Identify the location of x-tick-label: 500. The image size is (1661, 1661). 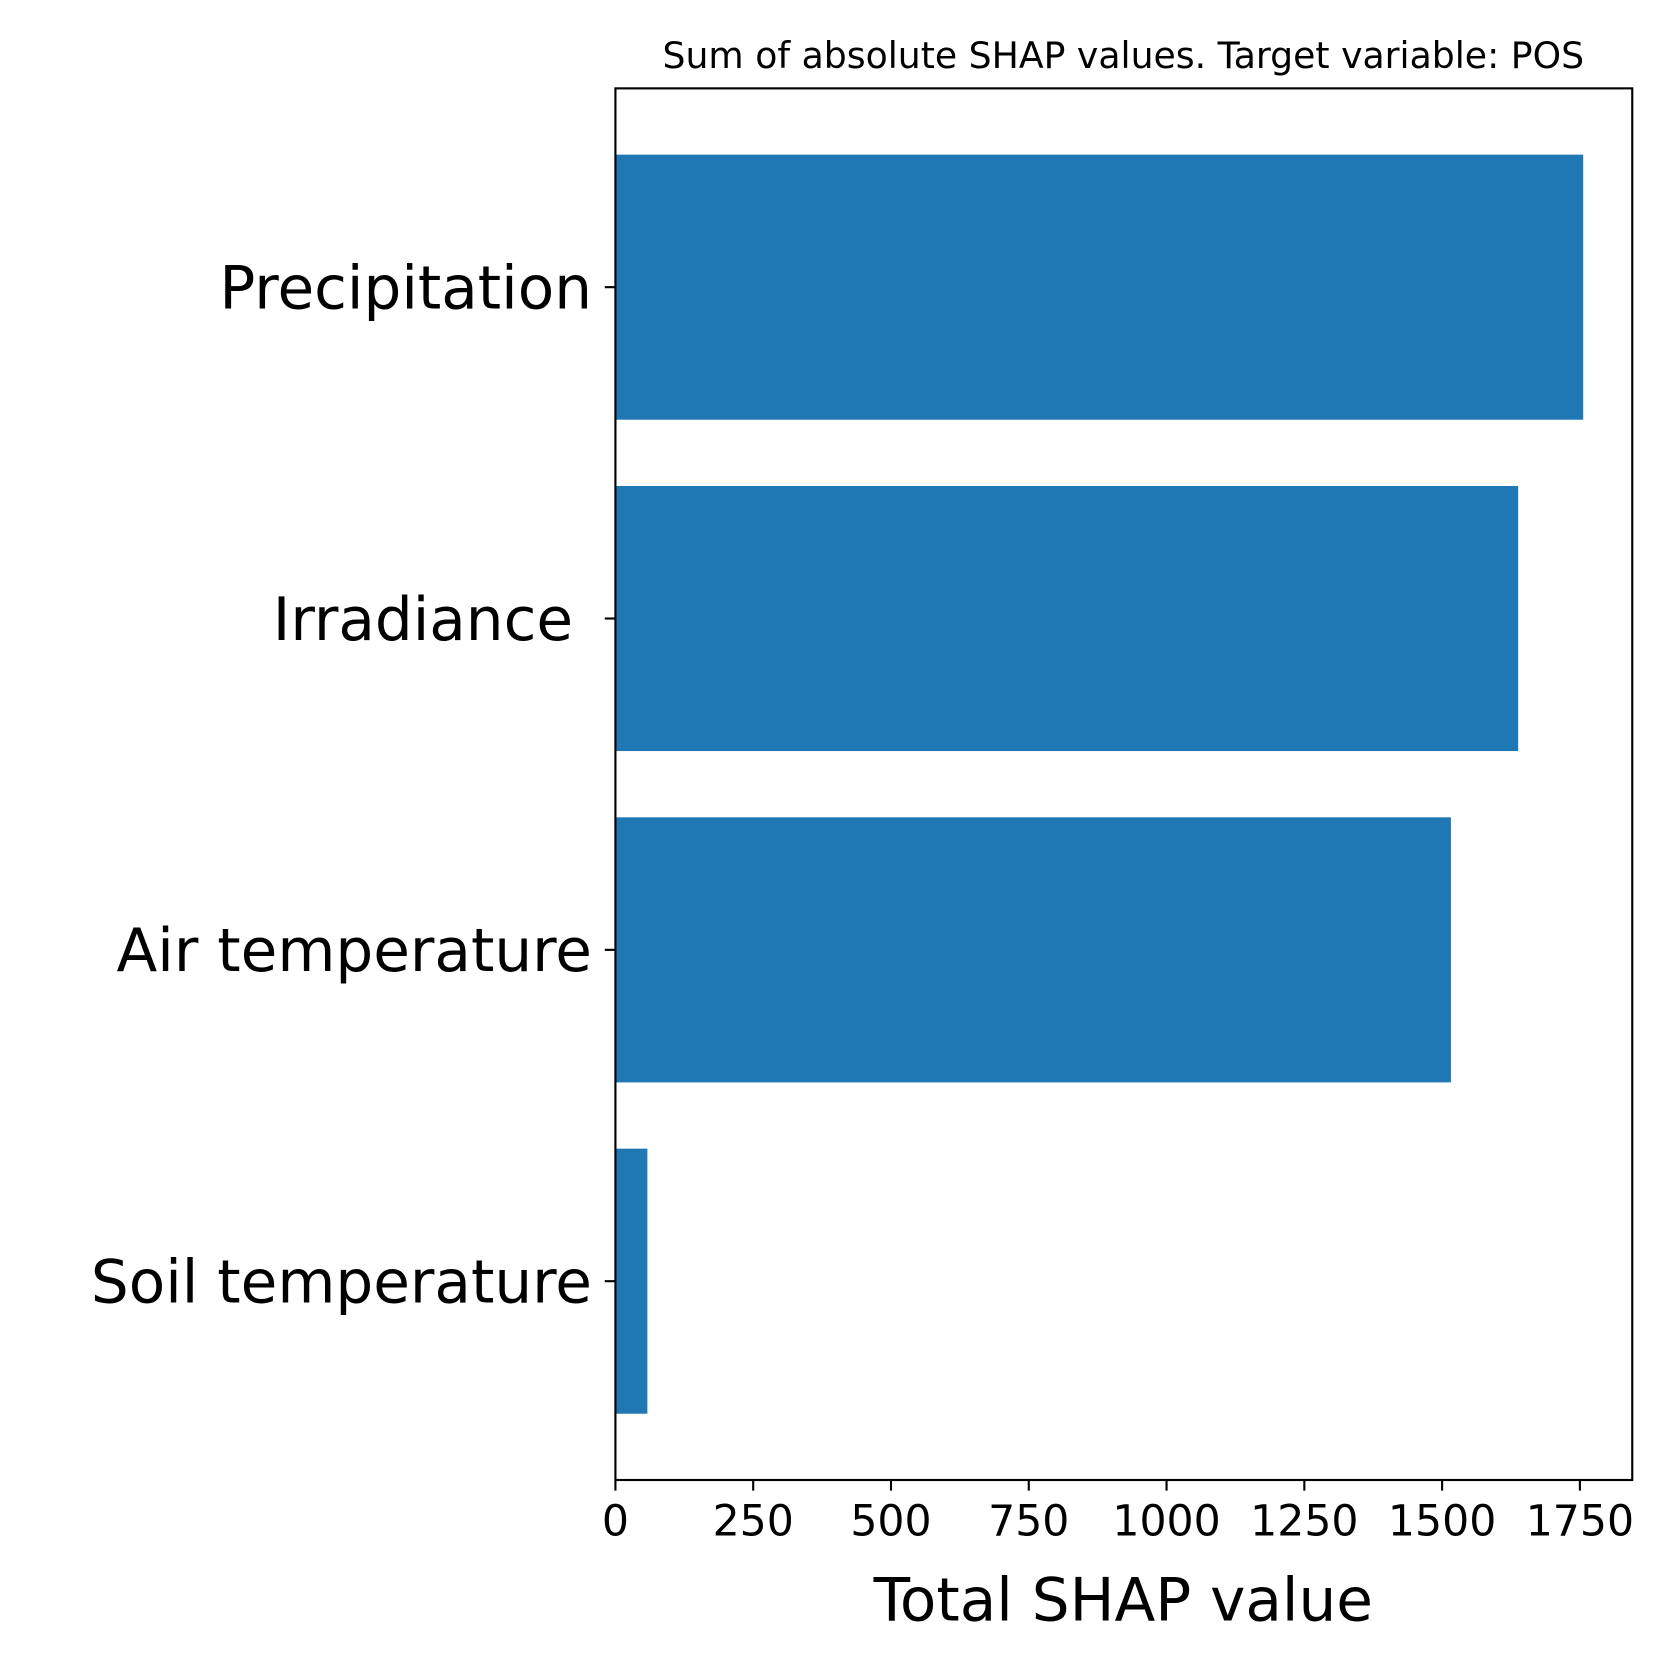
(890, 1521).